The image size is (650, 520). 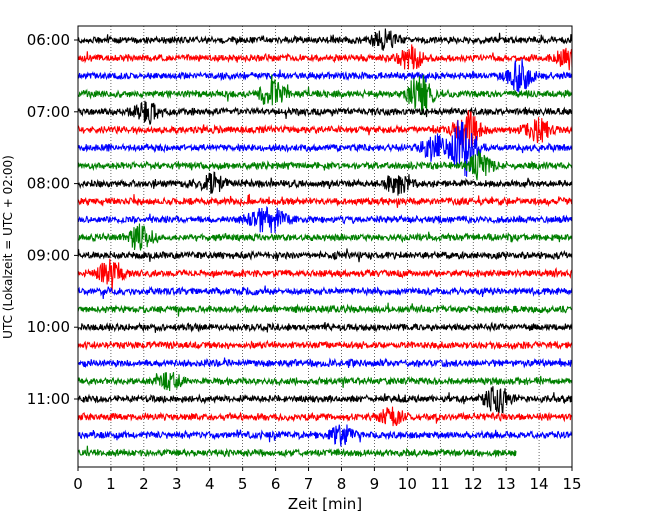 What do you see at coordinates (440, 484) in the screenshot?
I see `x-tick-label: 11` at bounding box center [440, 484].